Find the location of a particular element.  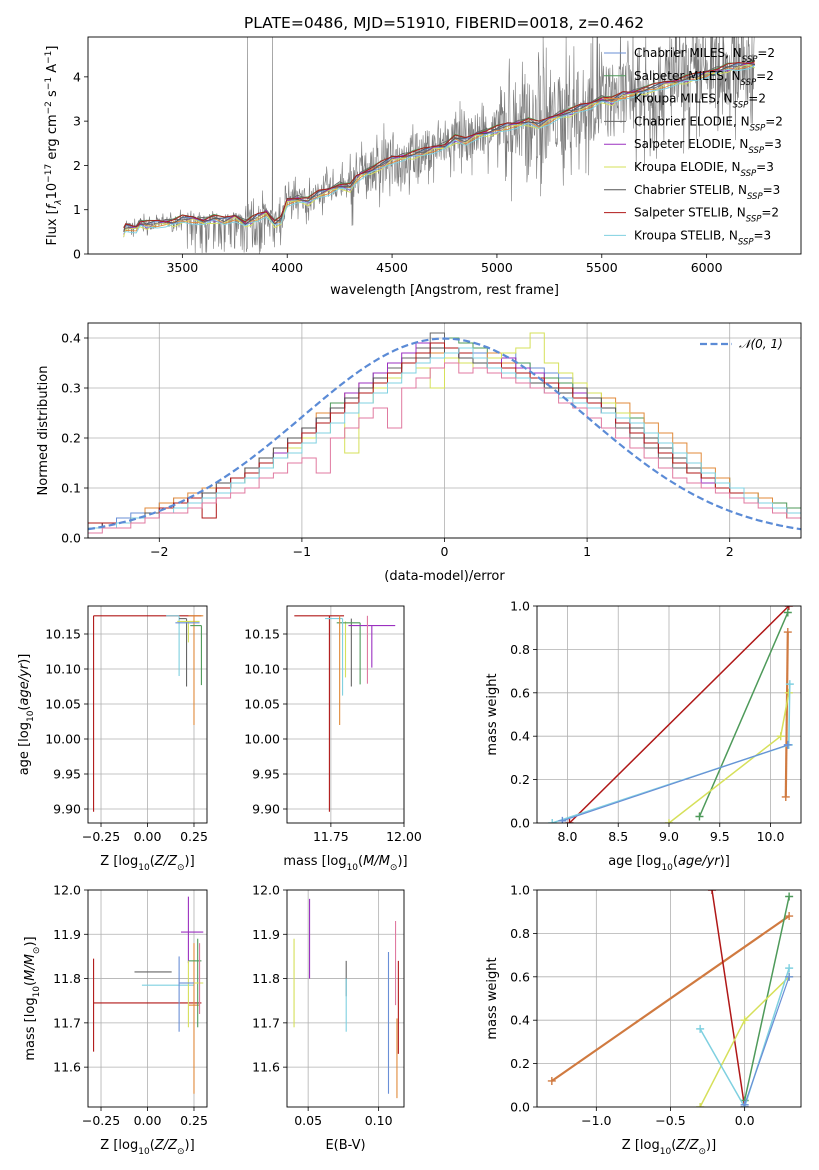

grid-lines is located at coordinates (147, 998).